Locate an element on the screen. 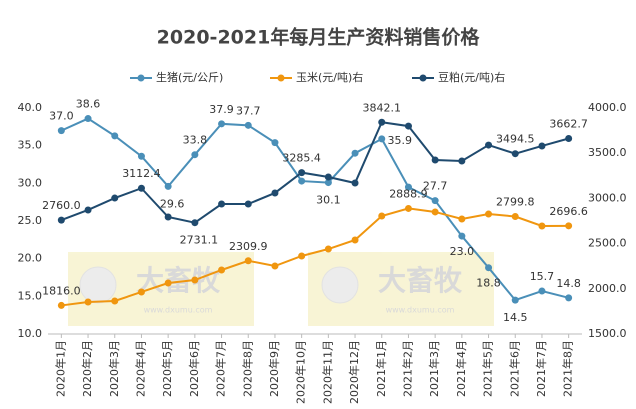 The width and height of the screenshot is (636, 409). y2-tick-label: 3000.0 is located at coordinates (607, 197).